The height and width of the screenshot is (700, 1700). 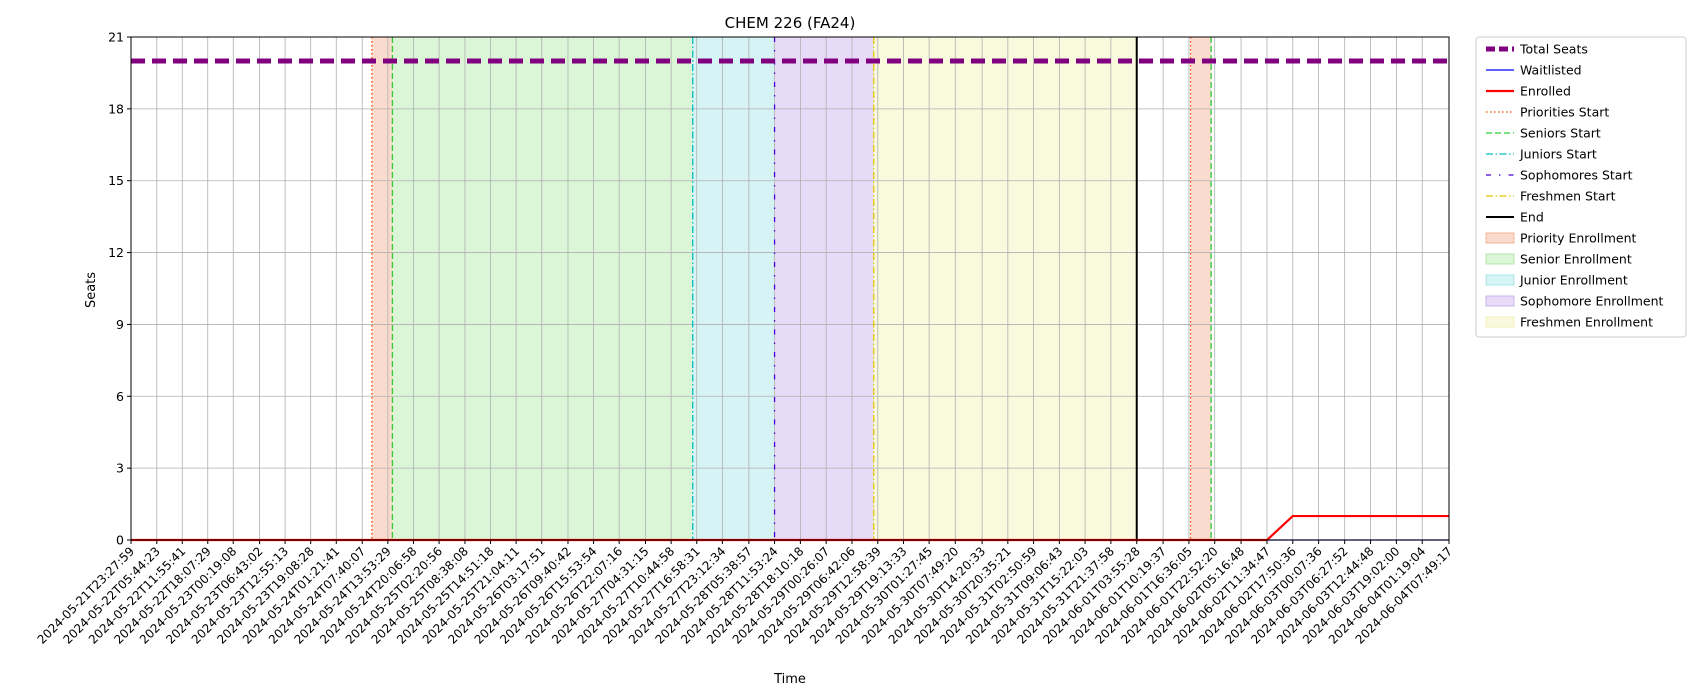 I want to click on chart-title: CHEM 226 (FA24), so click(x=790, y=23).